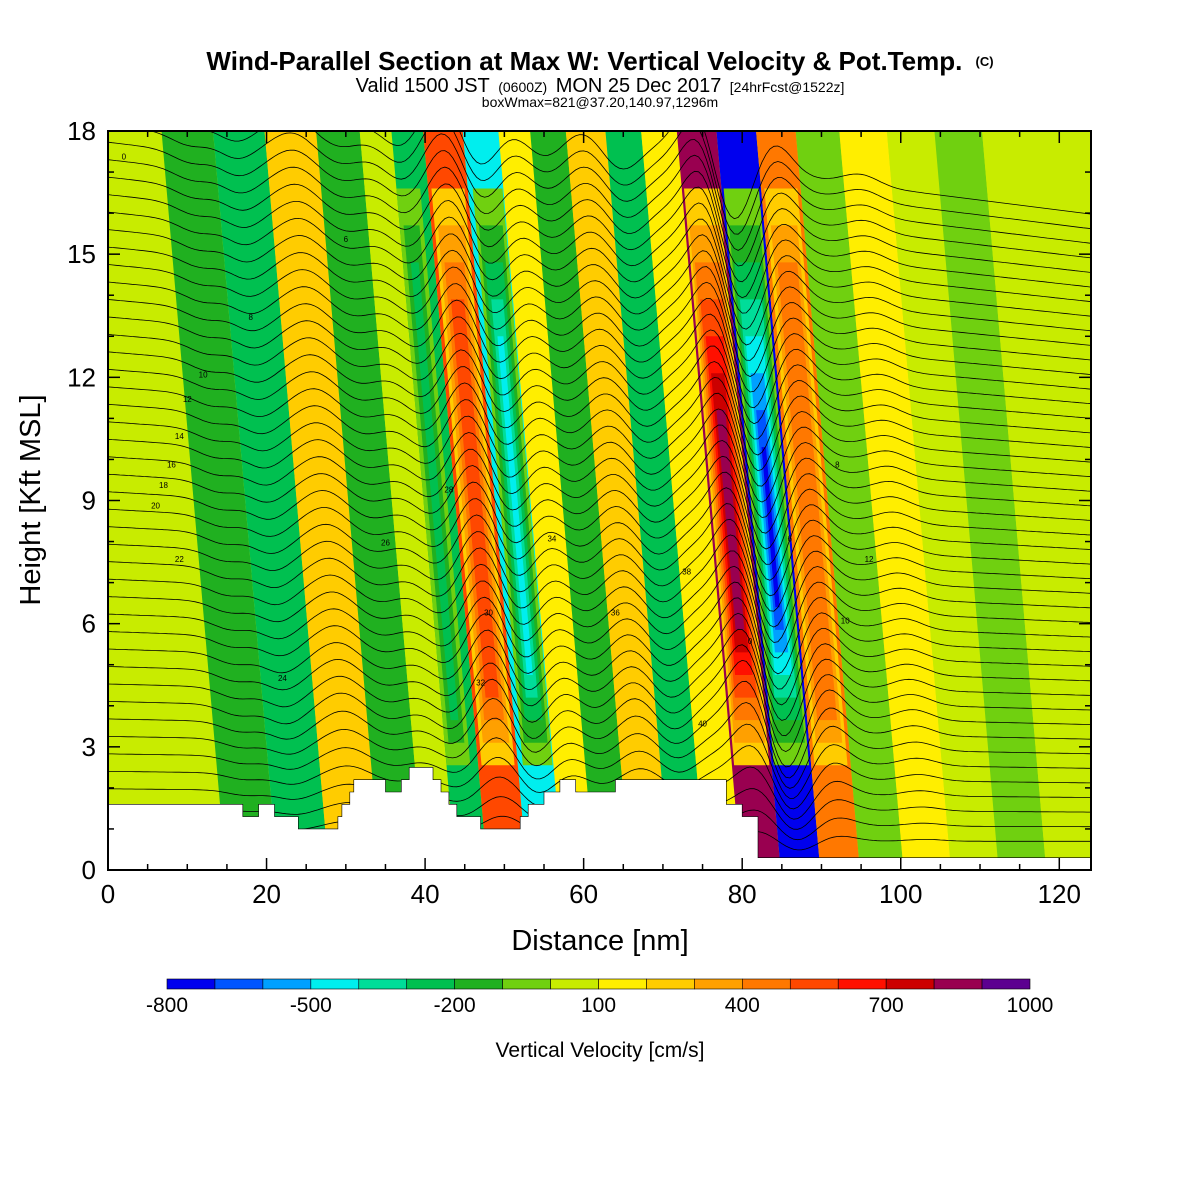 The width and height of the screenshot is (1200, 1200). I want to click on x-tick-label: 40, so click(425, 894).